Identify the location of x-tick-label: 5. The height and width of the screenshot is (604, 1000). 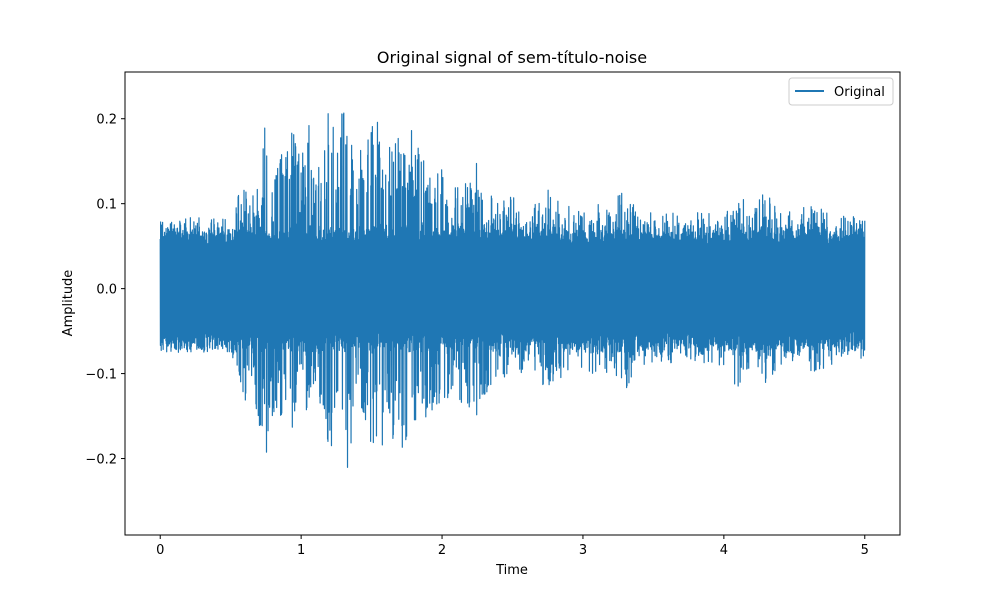
(865, 550).